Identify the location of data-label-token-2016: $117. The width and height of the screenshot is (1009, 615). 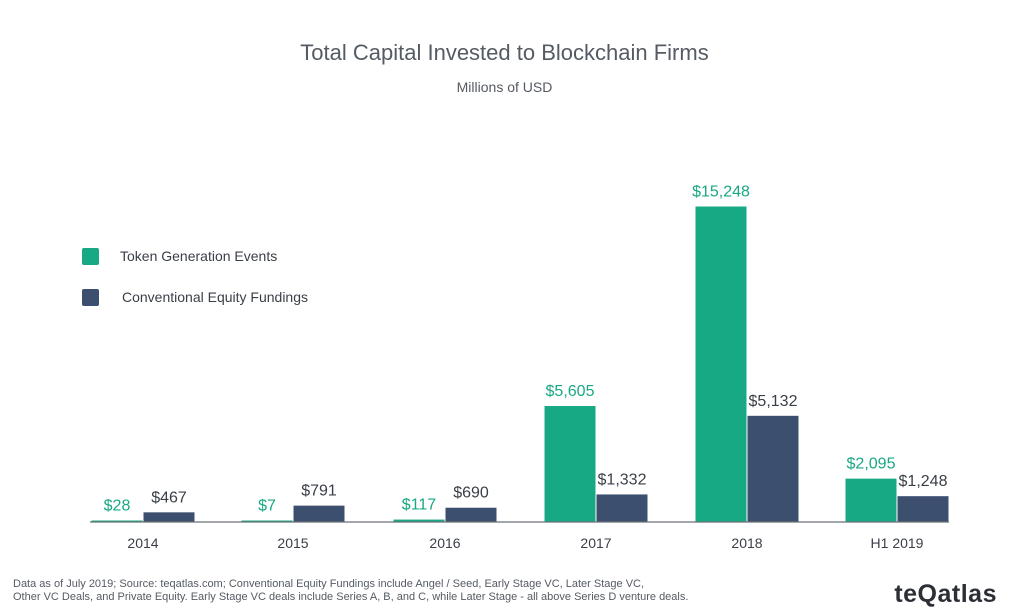
(419, 505).